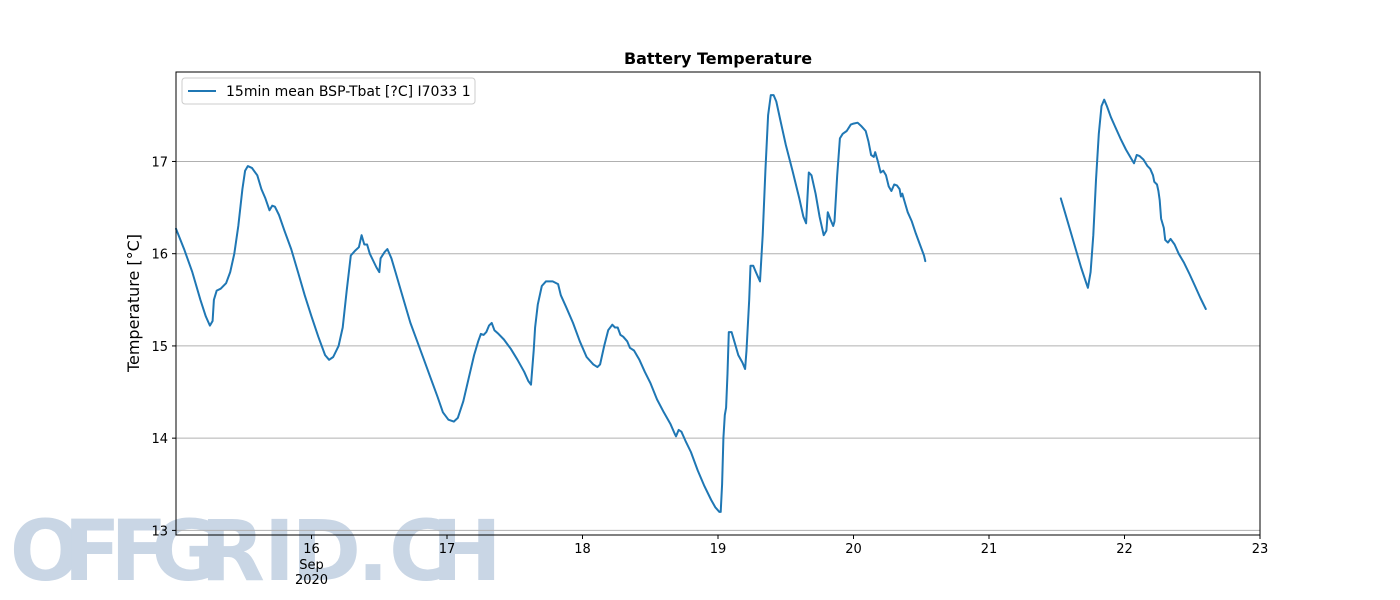 The width and height of the screenshot is (1400, 600). I want to click on y-axis: 13 14 15 16 17, so click(163, 347).